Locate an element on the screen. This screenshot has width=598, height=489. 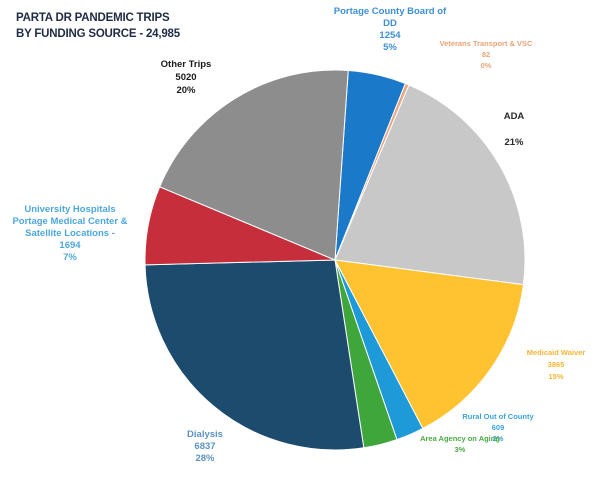
slice-label-portage-county-percent: 5% is located at coordinates (390, 47).